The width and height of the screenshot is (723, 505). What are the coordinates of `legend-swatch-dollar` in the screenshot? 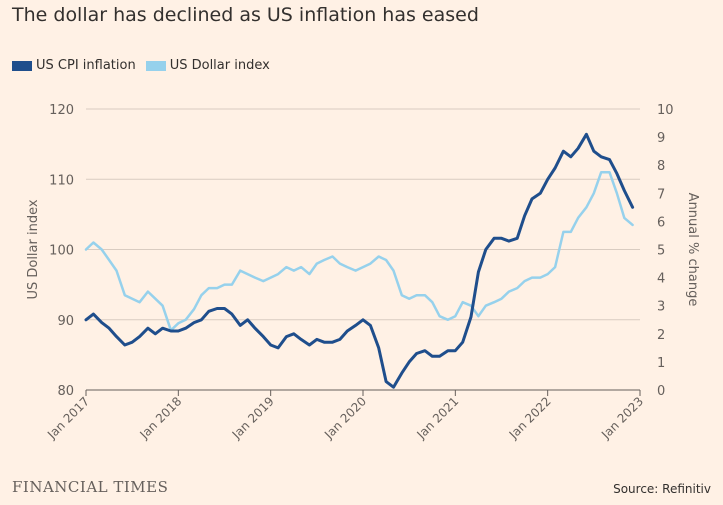 It's located at (155, 65).